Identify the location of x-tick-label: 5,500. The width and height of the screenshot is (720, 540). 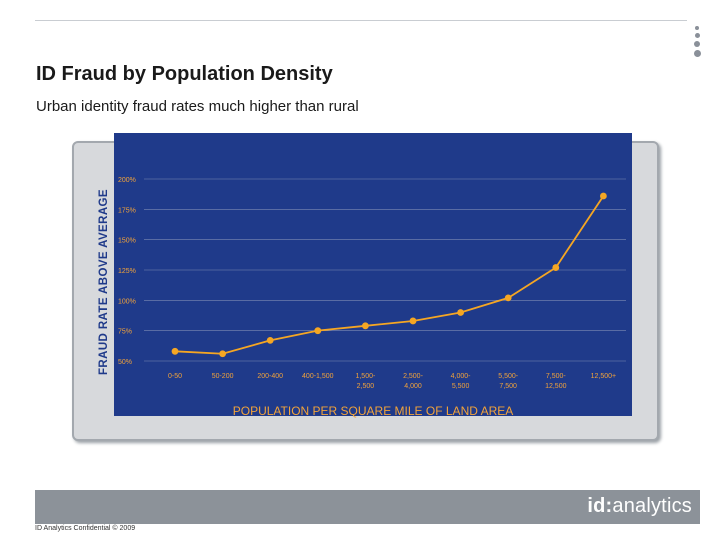
(461, 386).